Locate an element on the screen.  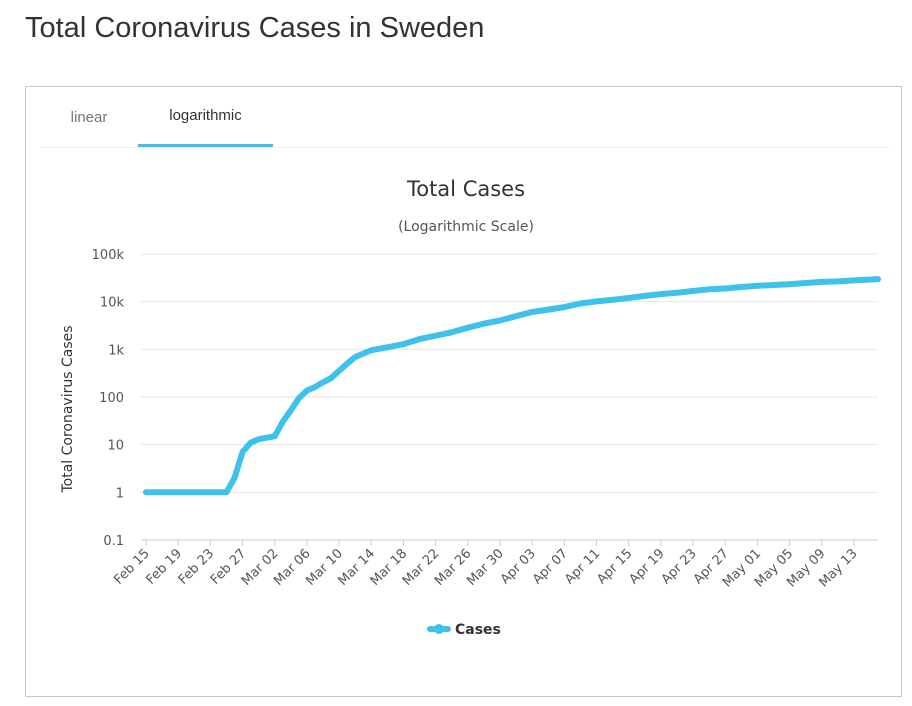
chart-title: Total Cases is located at coordinates (465, 189).